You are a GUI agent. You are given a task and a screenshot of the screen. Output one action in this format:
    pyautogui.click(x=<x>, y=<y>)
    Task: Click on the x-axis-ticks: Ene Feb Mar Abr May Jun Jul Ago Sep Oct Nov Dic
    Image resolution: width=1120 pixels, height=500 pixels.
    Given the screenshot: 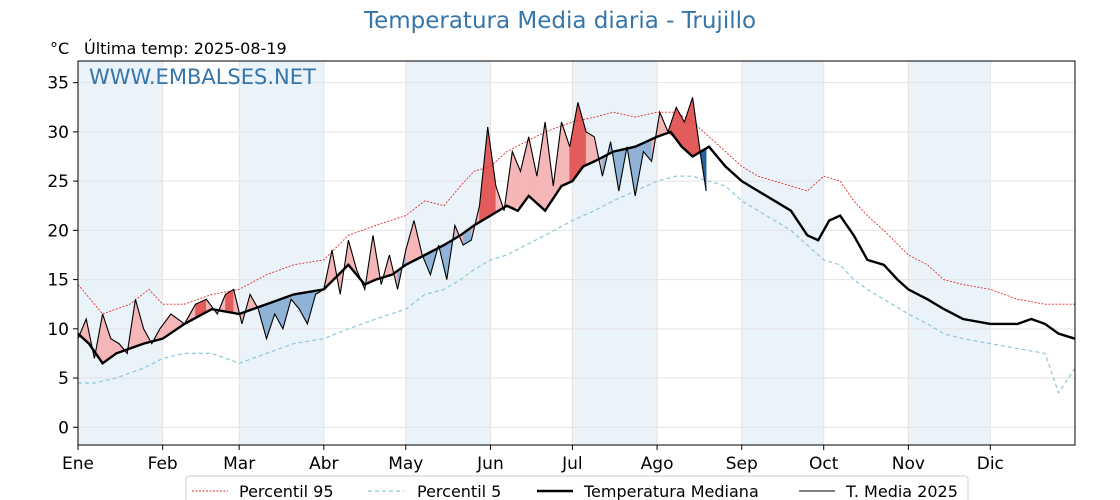 What is the action you would take?
    pyautogui.click(x=533, y=459)
    